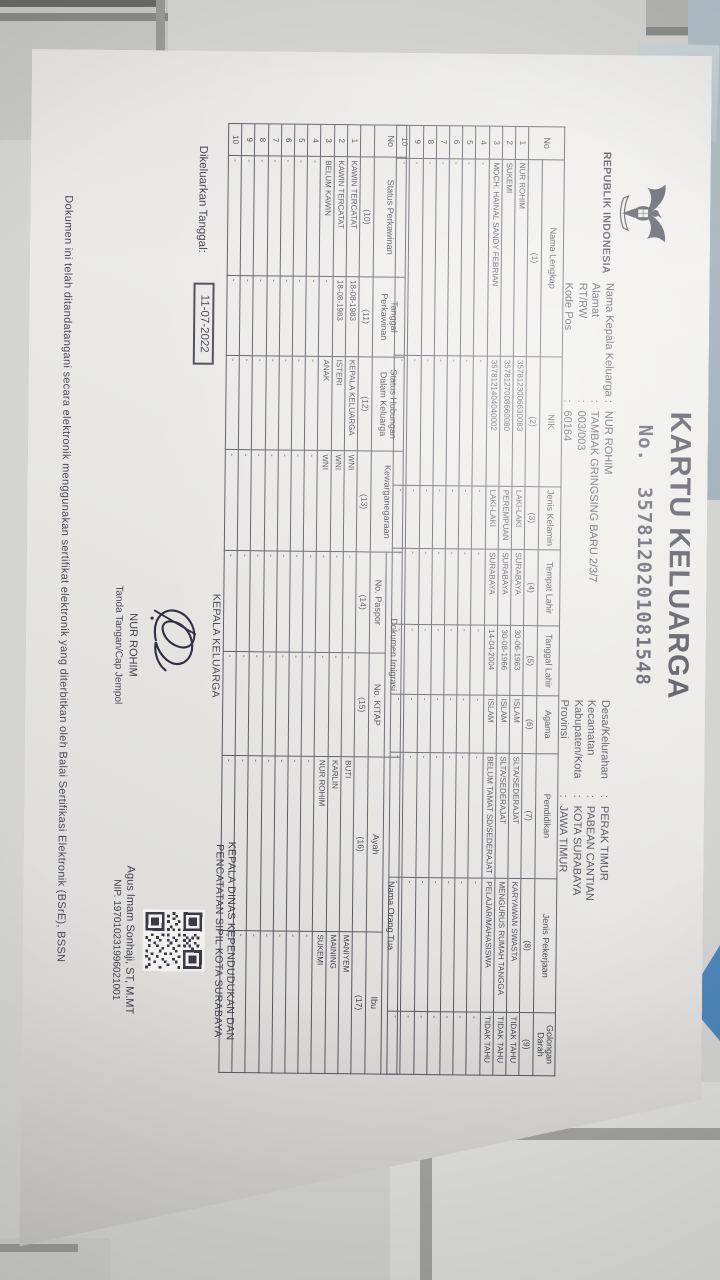 This screenshot has width=720, height=1280. What do you see at coordinates (493, 421) in the screenshot?
I see `cell-nik: 3578121404040002` at bounding box center [493, 421].